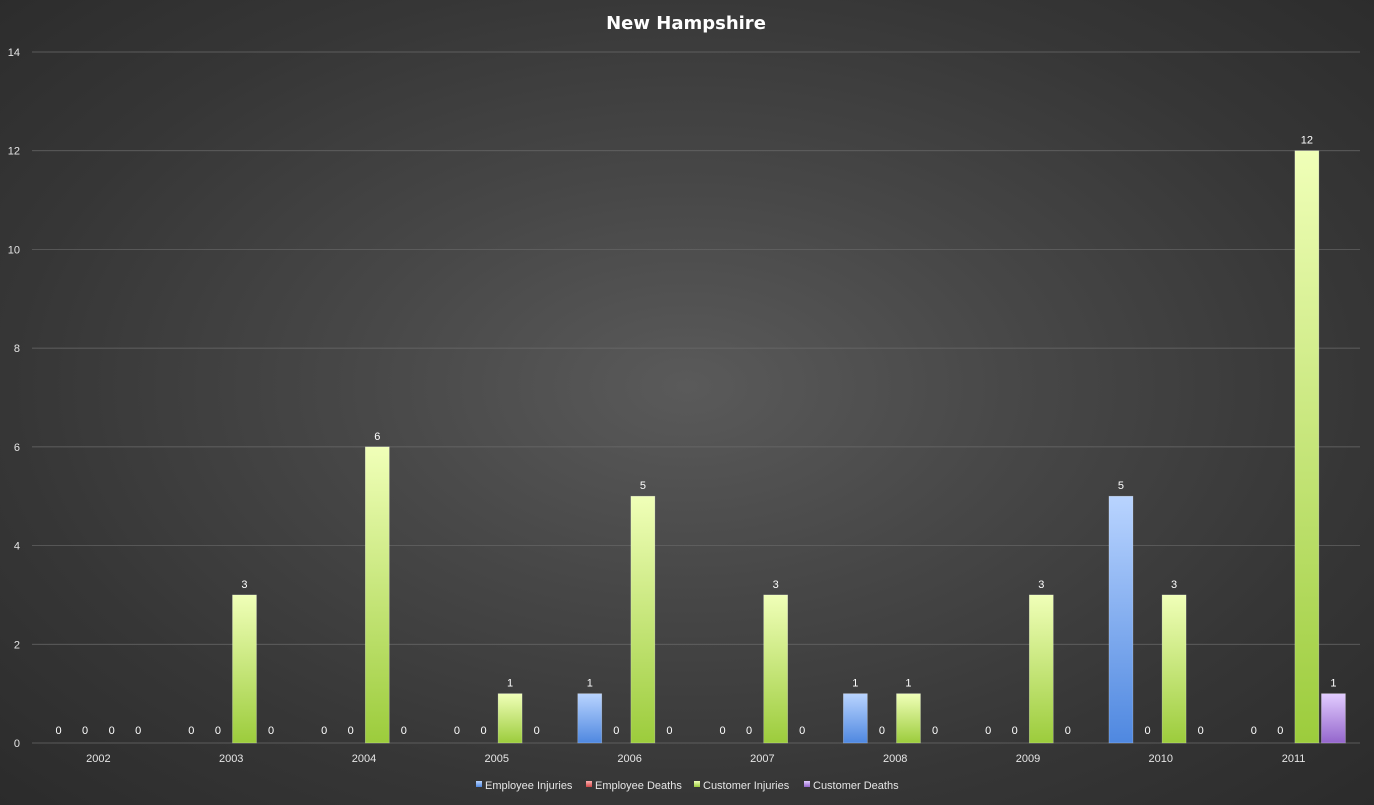 The image size is (1374, 805). Describe the element at coordinates (746, 786) in the screenshot. I see `legend-label: Customer Injuries` at that location.